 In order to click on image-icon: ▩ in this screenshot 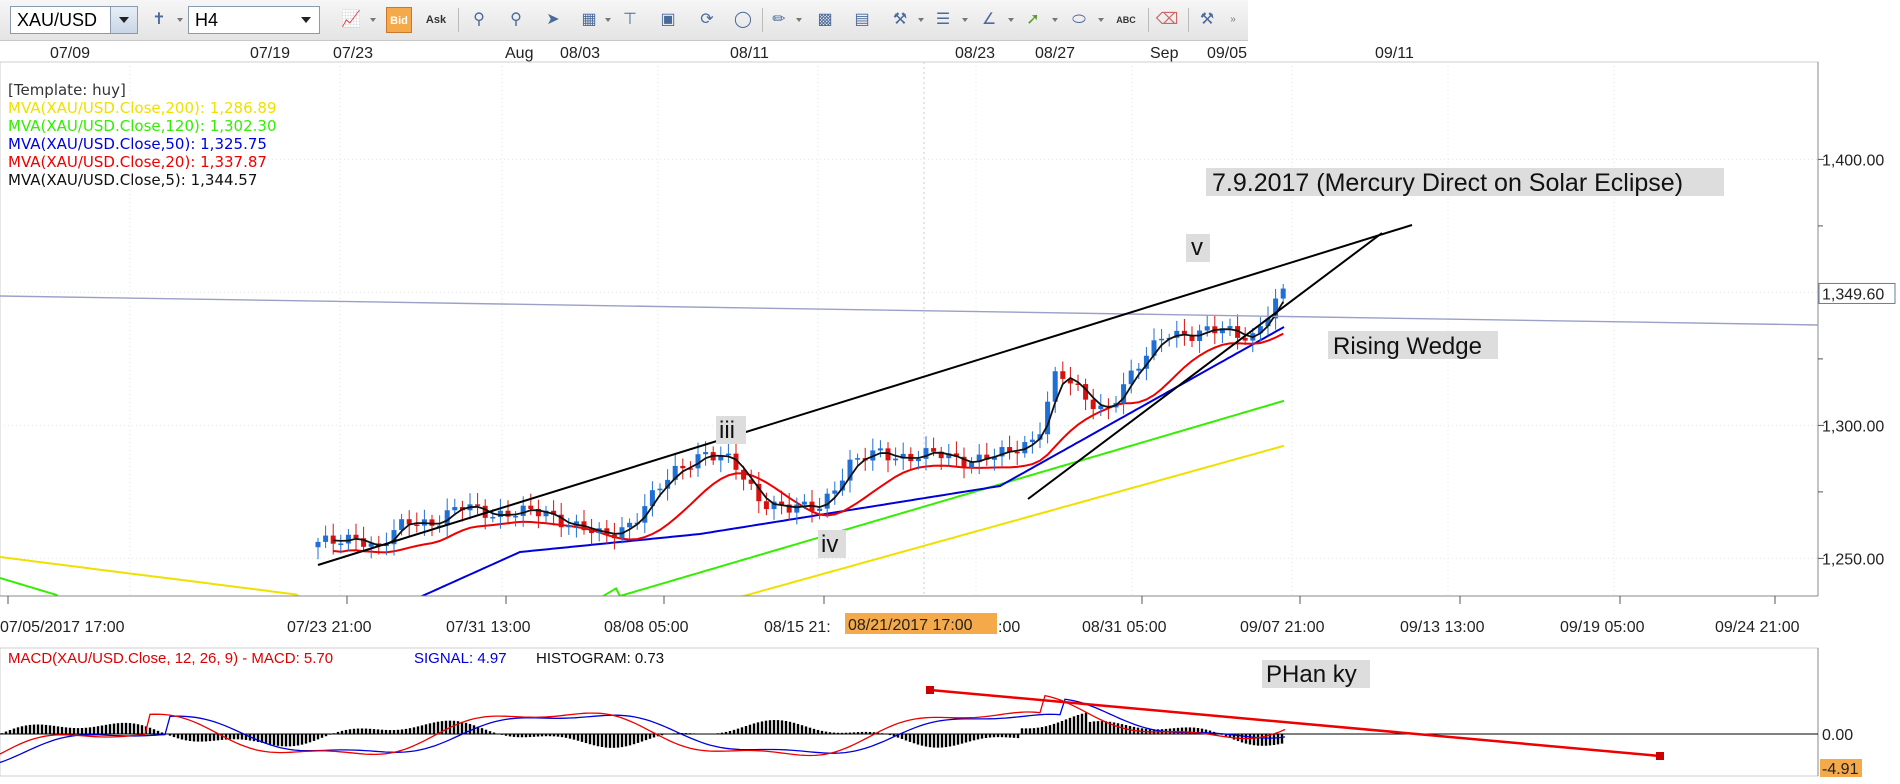, I will do `click(825, 19)`.